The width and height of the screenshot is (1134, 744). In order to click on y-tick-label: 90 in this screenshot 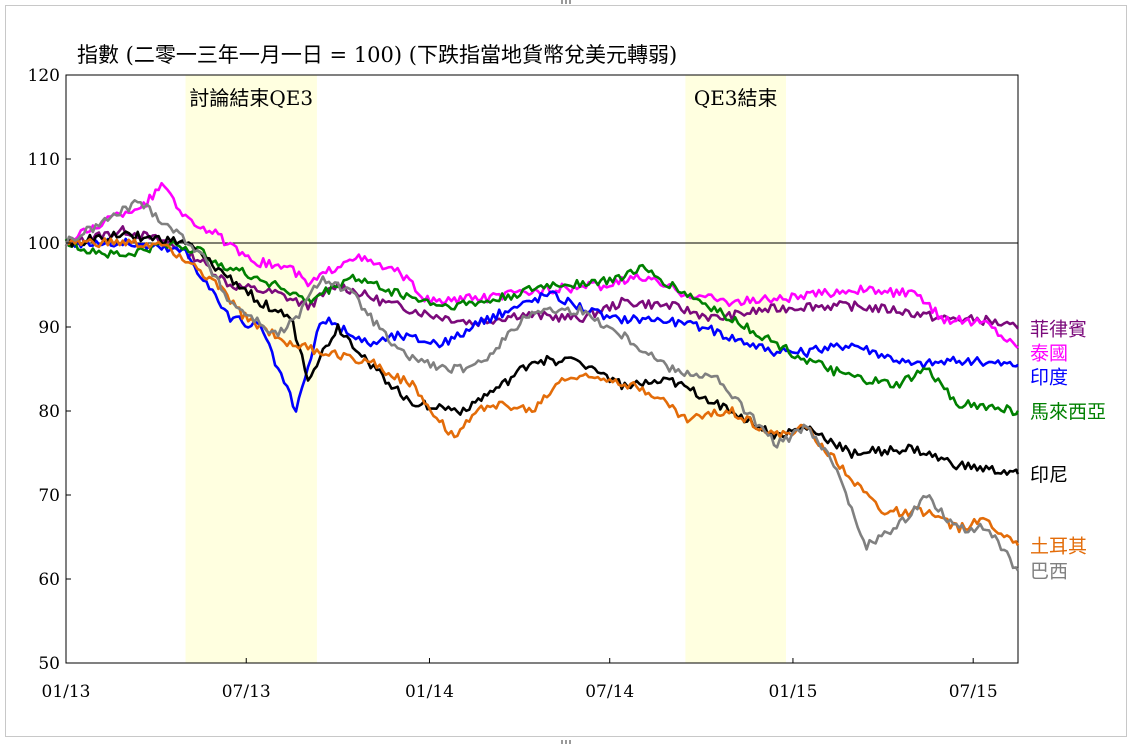, I will do `click(49, 328)`.